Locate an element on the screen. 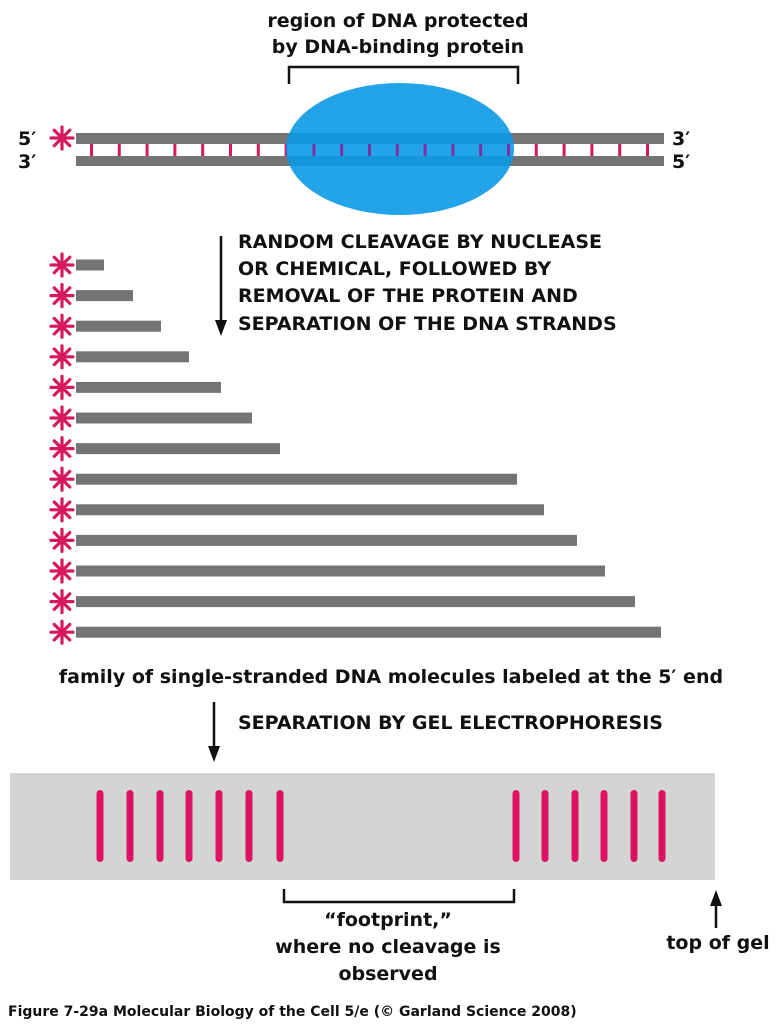  dna-binding-protein is located at coordinates (400, 149).